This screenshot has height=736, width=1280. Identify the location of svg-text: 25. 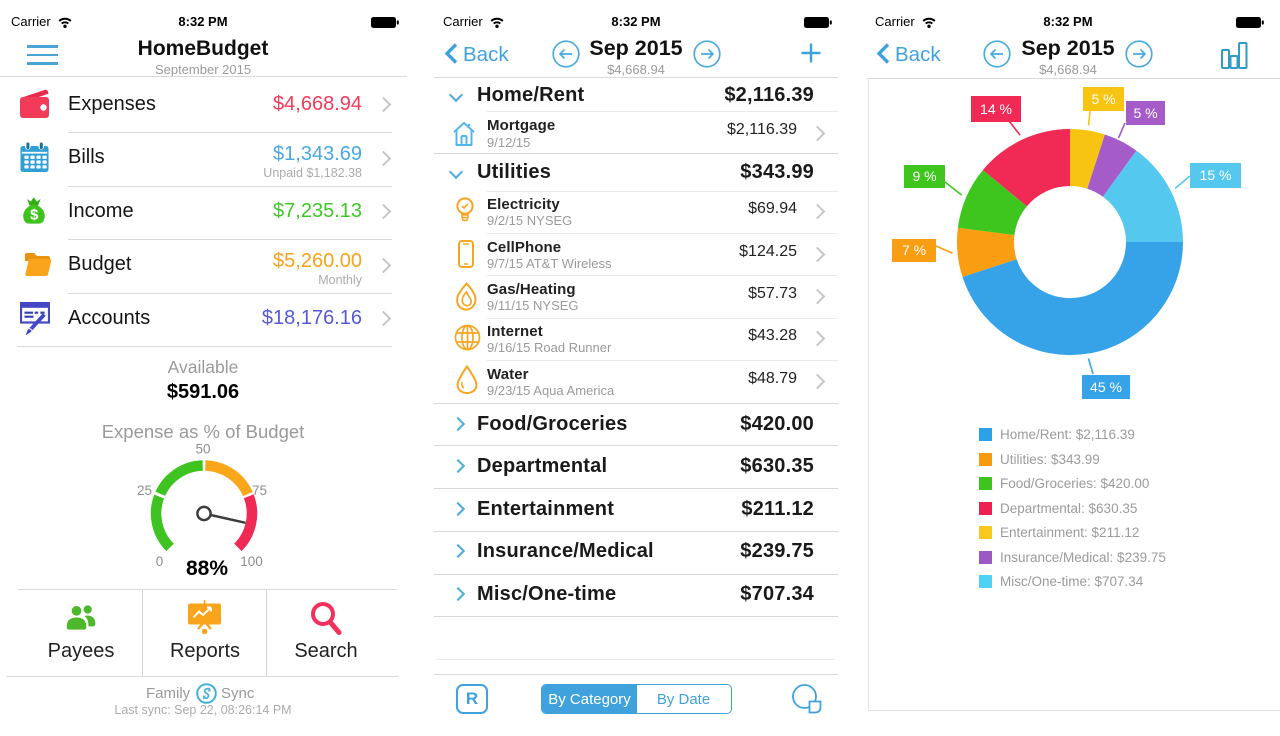
(144, 490).